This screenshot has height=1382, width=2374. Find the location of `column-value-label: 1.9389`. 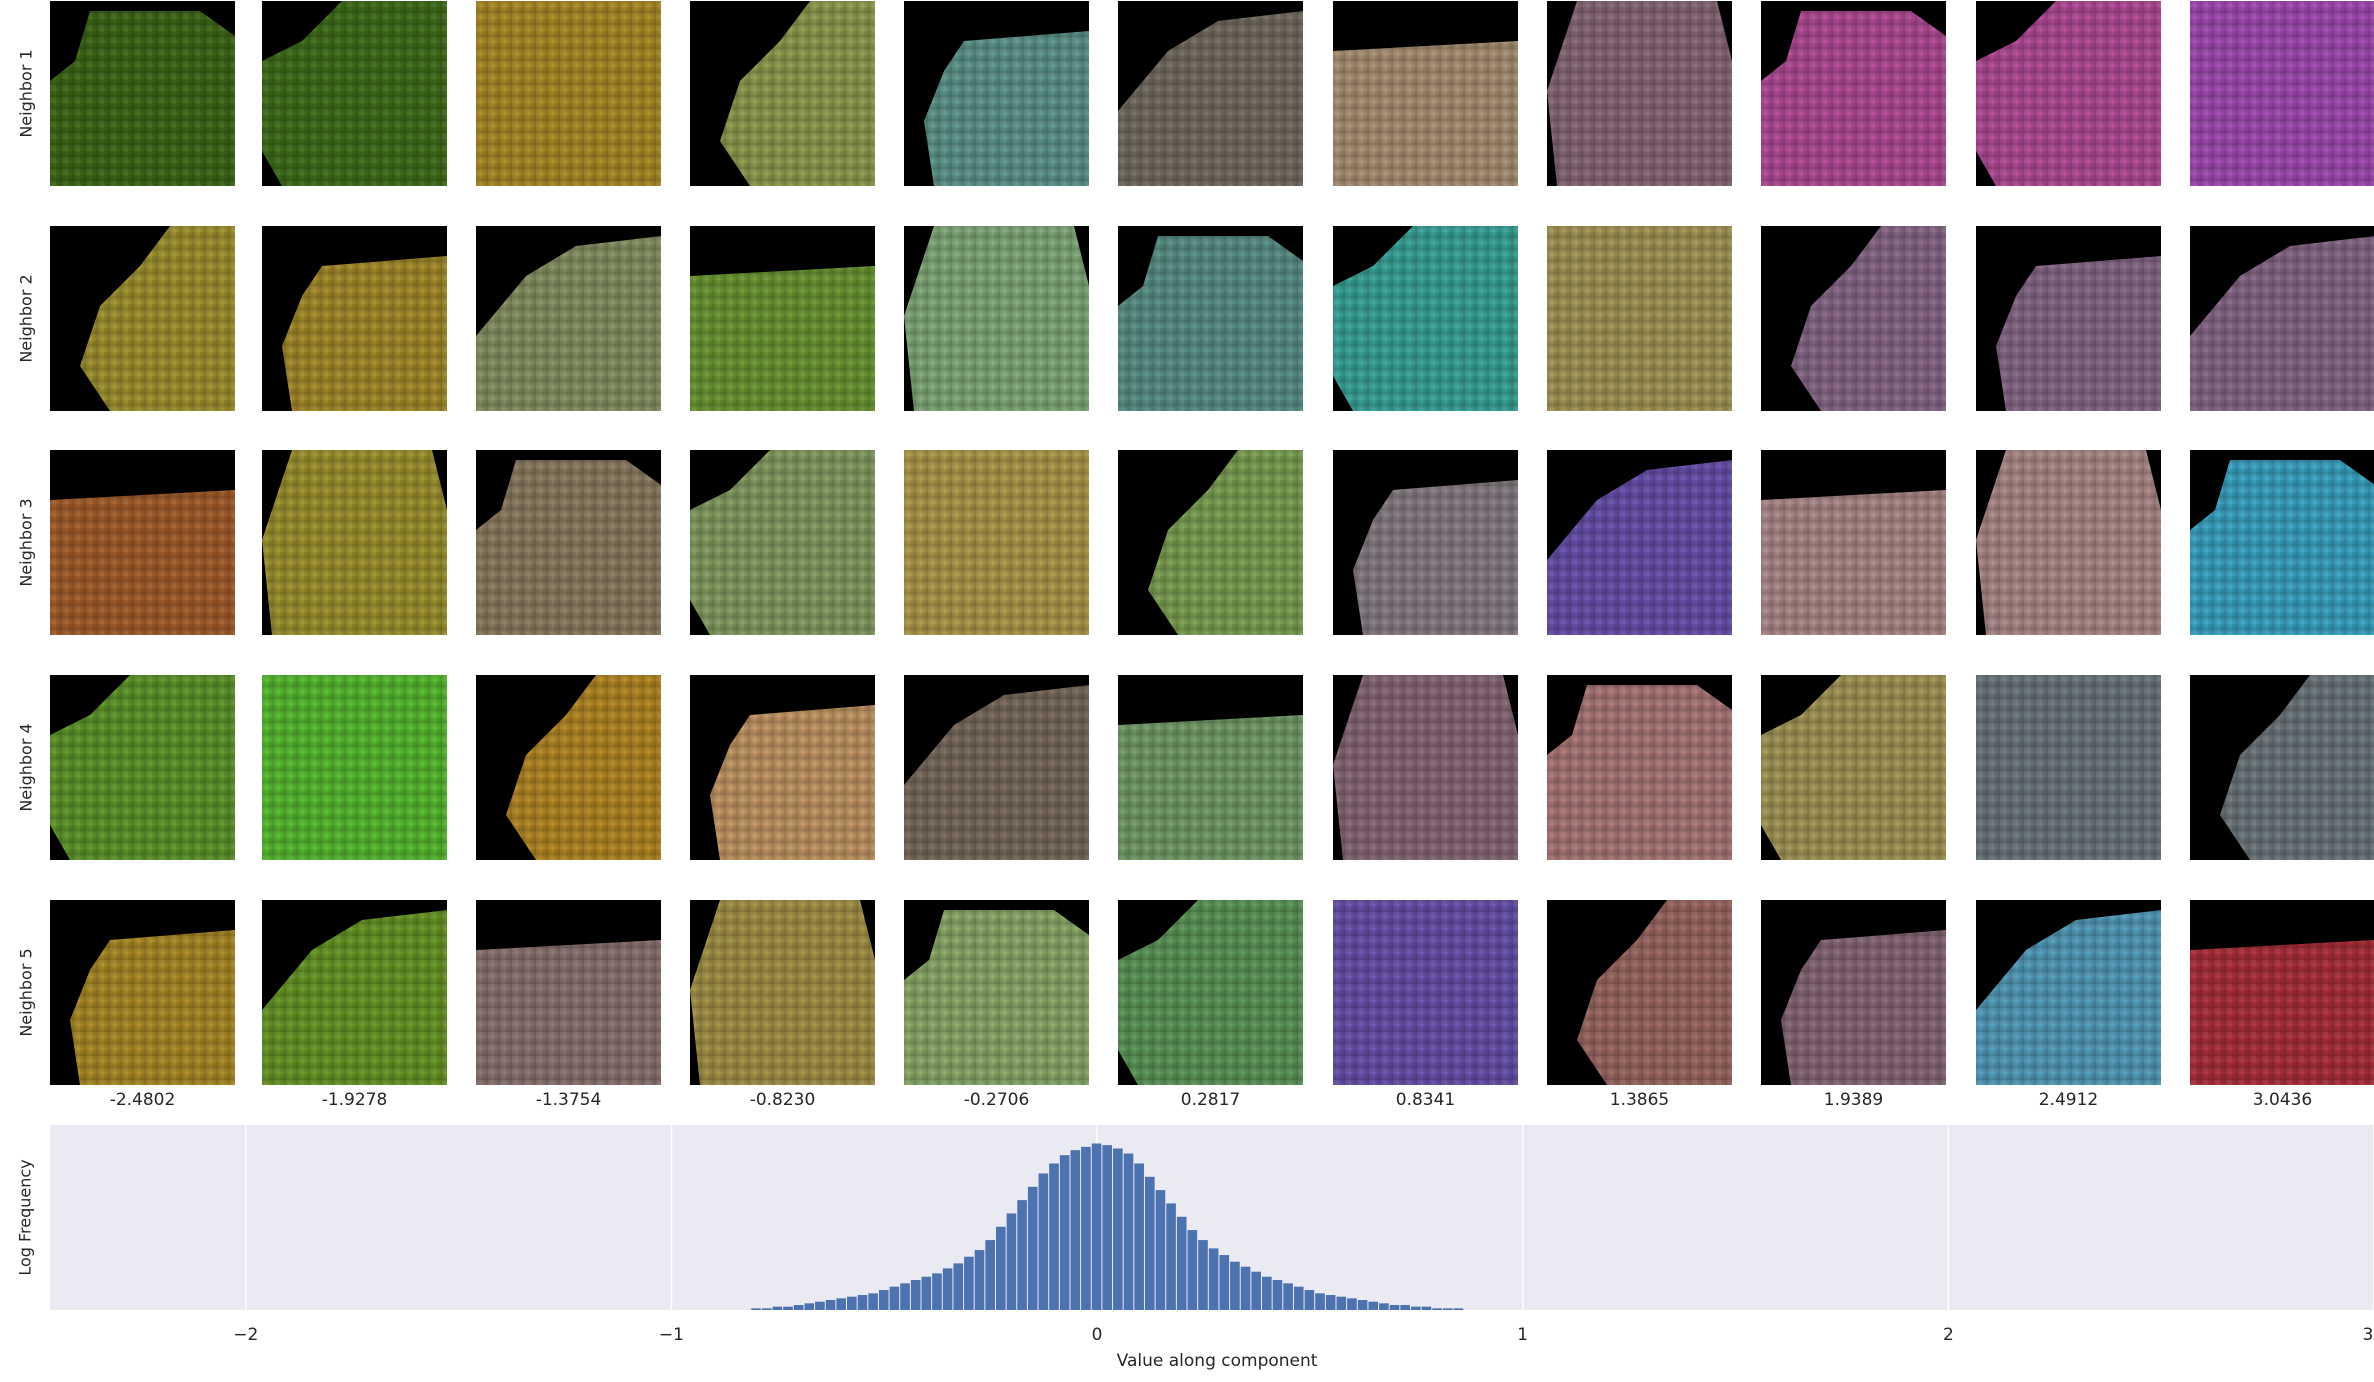

column-value-label: 1.9389 is located at coordinates (1853, 1100).